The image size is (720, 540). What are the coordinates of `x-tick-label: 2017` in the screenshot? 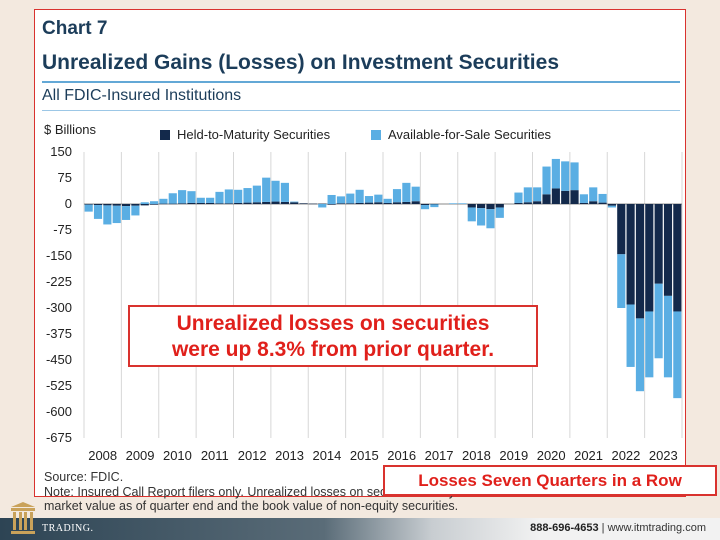 It's located at (439, 455).